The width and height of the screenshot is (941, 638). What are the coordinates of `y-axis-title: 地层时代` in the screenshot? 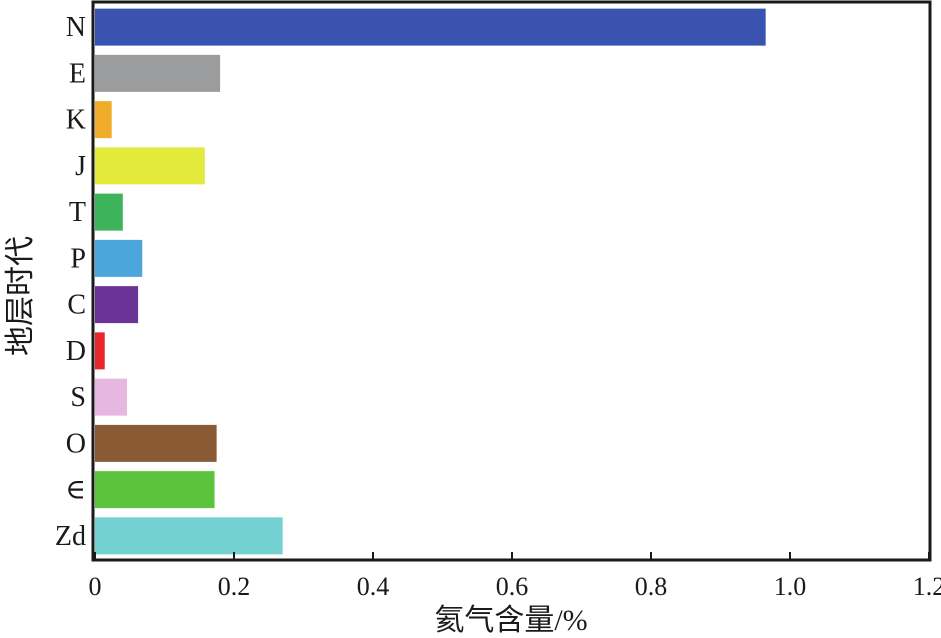 It's located at (20, 296).